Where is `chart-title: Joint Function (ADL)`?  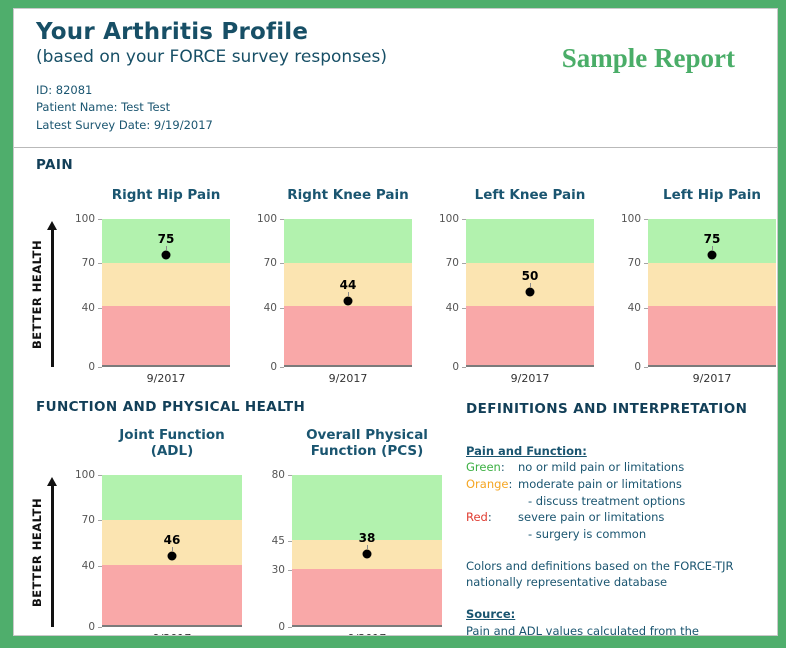
chart-title: Joint Function (ADL) is located at coordinates (172, 442).